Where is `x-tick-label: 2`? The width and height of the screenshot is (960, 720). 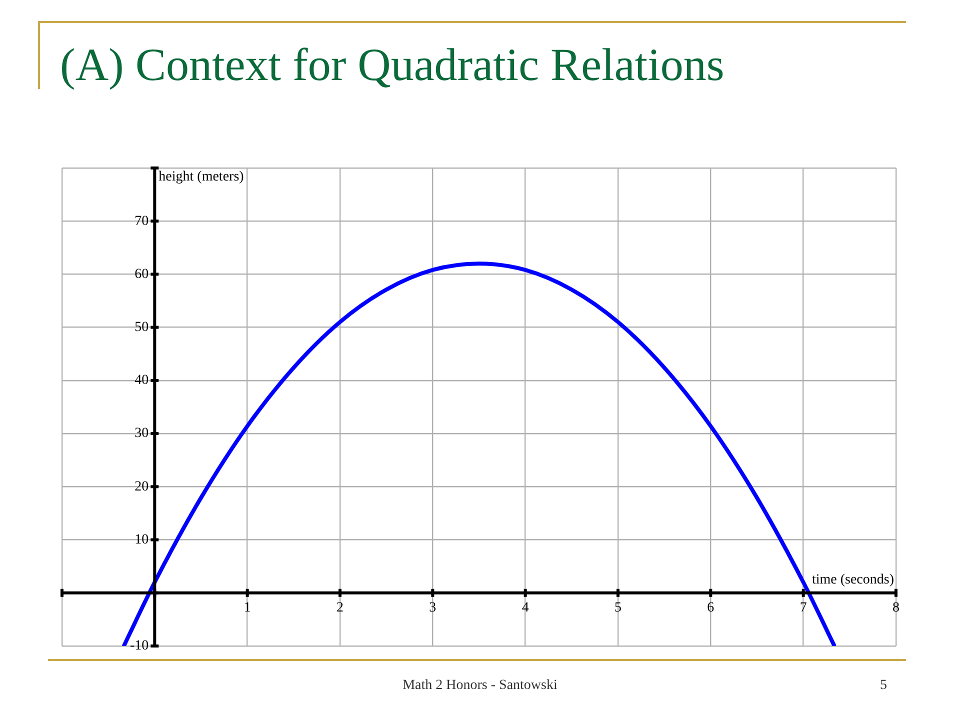
x-tick-label: 2 is located at coordinates (340, 608).